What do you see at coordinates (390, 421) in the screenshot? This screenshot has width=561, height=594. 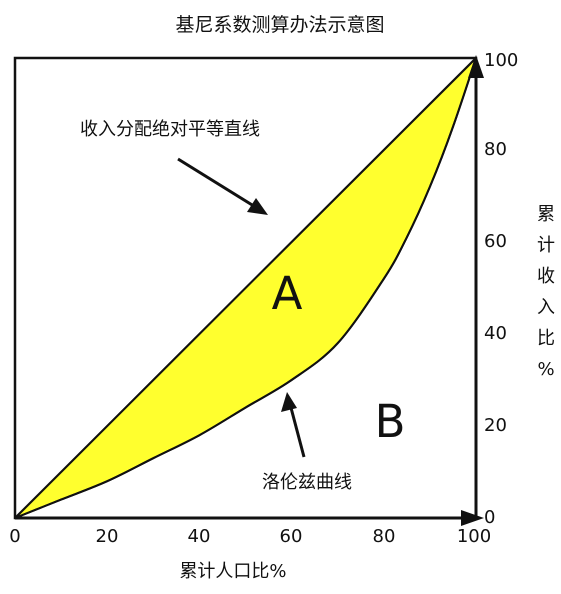 I see `area-b-label: B` at bounding box center [390, 421].